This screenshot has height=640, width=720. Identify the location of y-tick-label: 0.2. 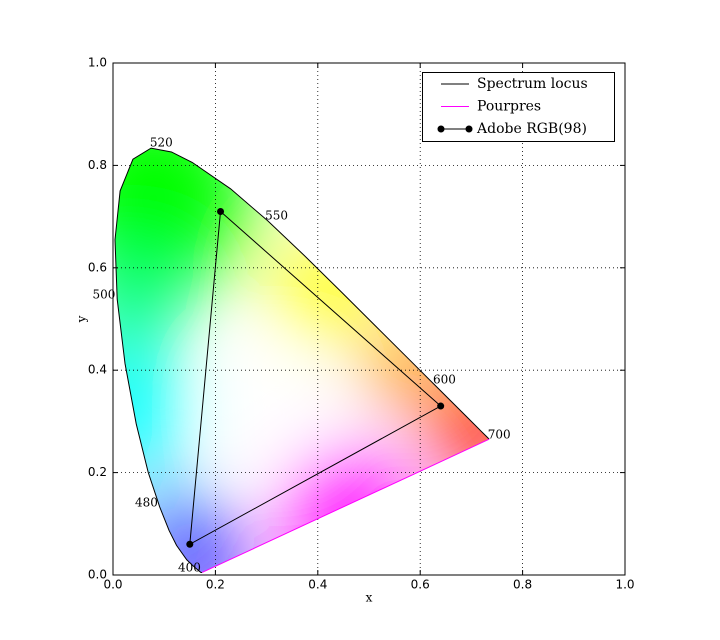
(97, 472).